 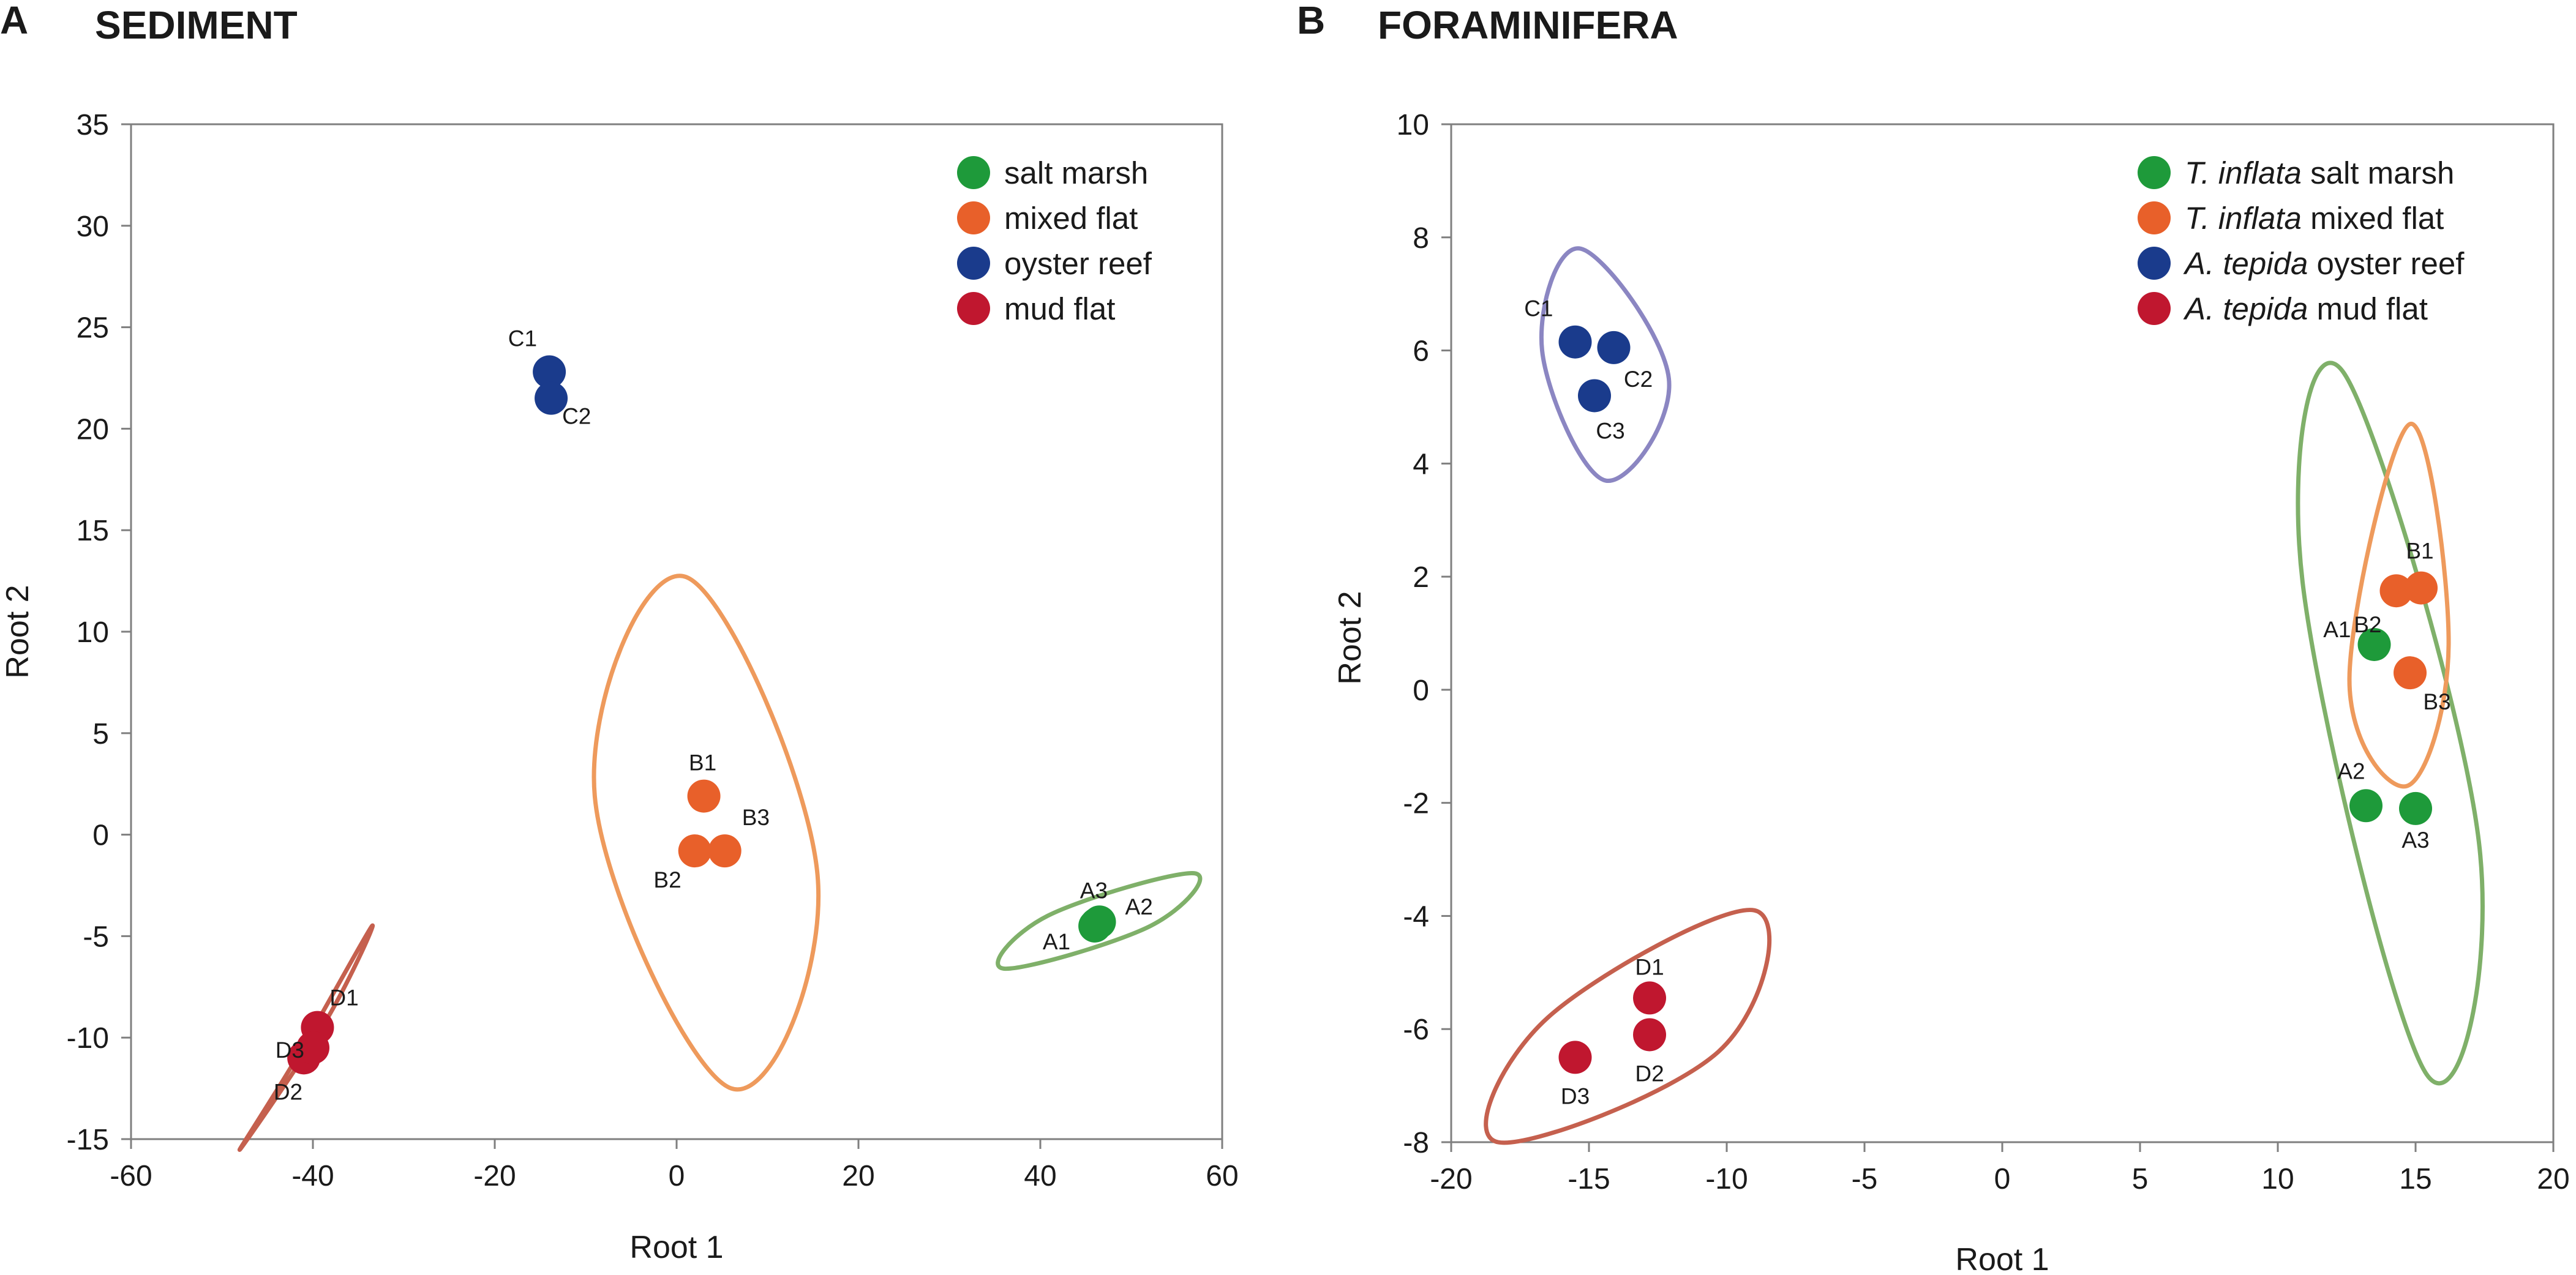 I want to click on panel-b-x-tick-label: 15, so click(x=2415, y=1179).